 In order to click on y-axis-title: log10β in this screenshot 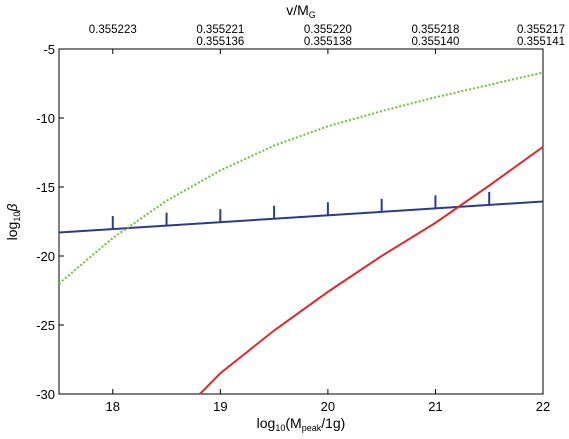, I will do `click(13, 222)`.